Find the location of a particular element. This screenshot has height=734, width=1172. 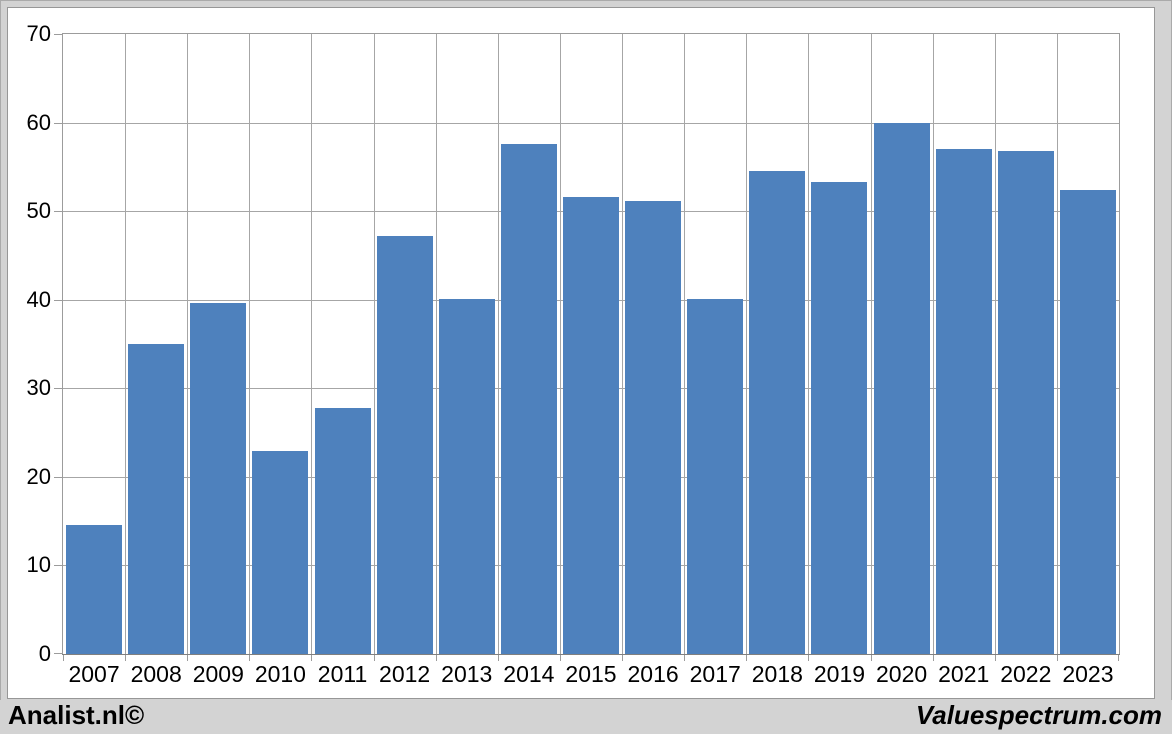

y-axis-tick-label: 70 is located at coordinates (38, 33).